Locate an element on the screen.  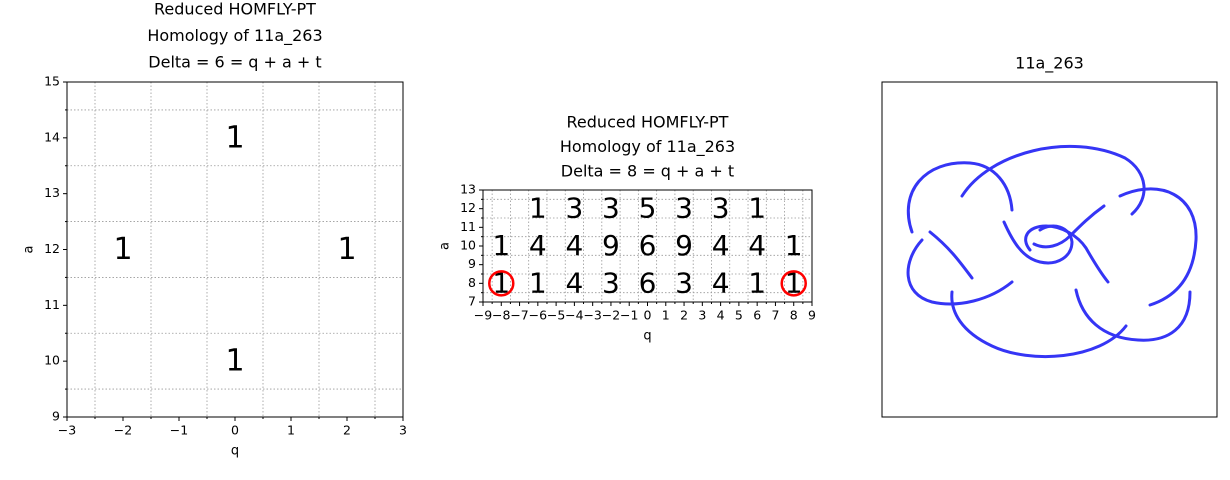
x-tick-label: 5 is located at coordinates (739, 315).